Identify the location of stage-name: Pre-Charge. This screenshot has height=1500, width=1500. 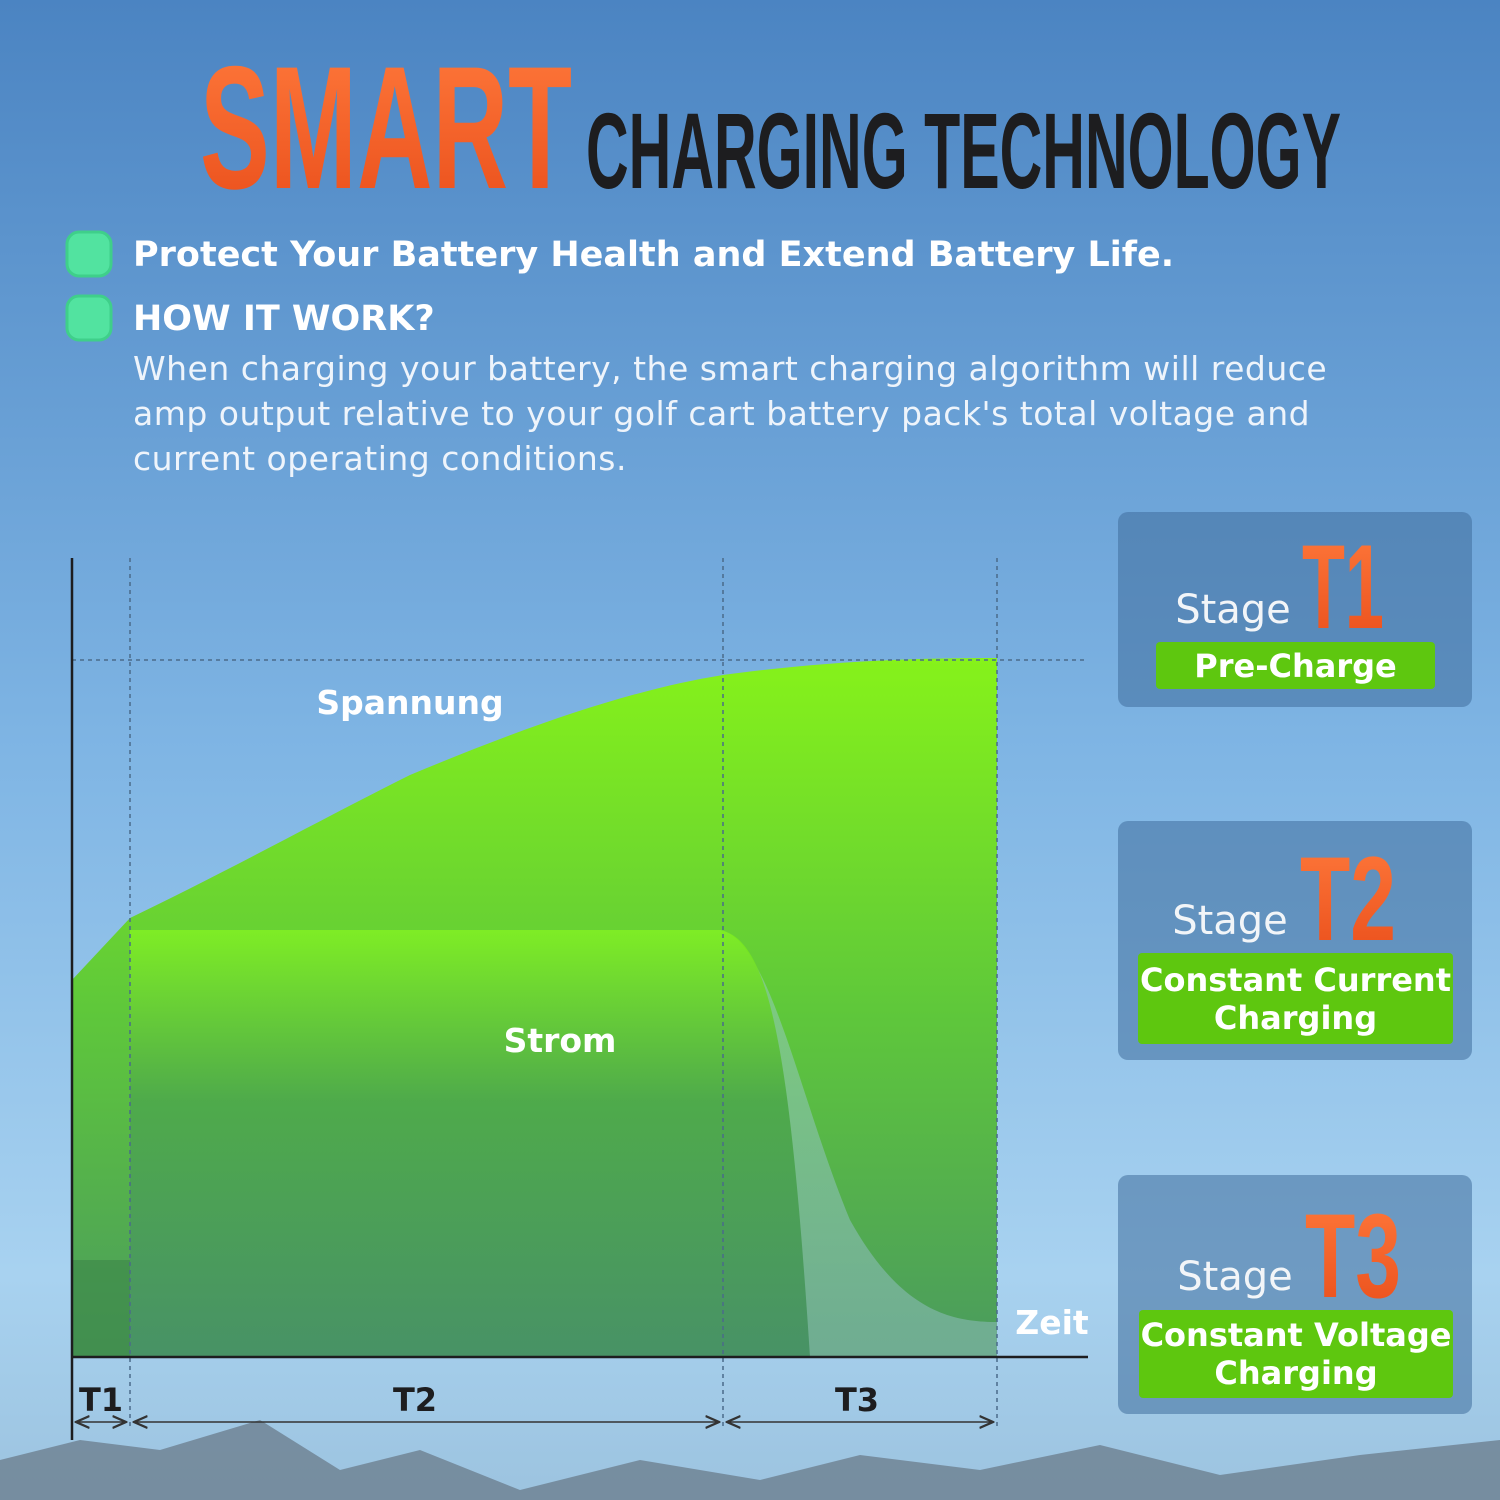
(1295, 665).